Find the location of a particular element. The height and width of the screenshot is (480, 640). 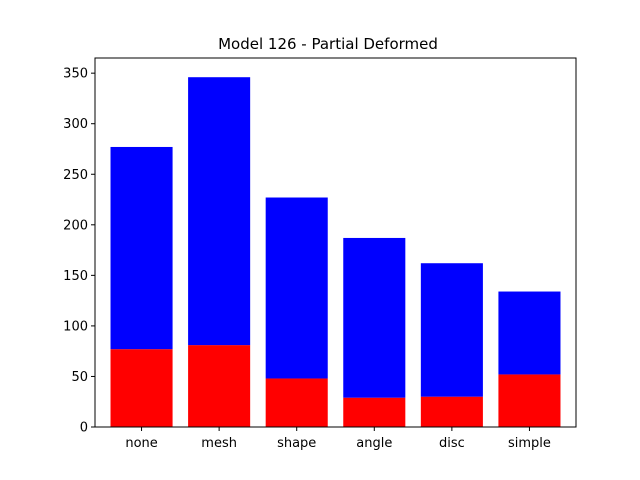

x-tick-label-shape: shape is located at coordinates (296, 443).